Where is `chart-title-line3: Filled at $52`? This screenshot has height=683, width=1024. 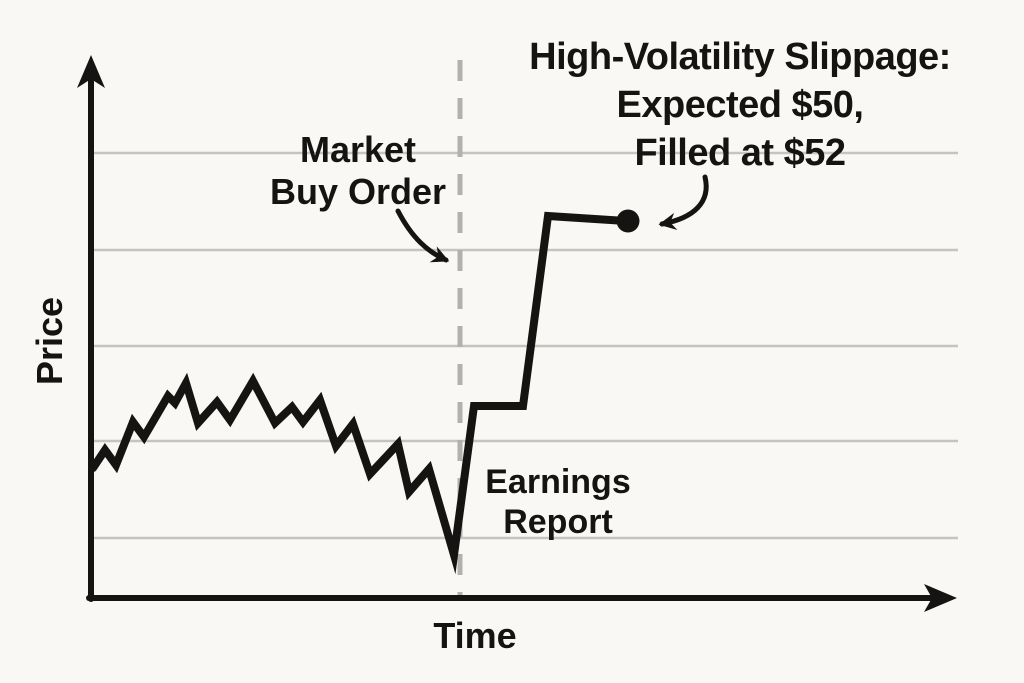
chart-title-line3: Filled at $52 is located at coordinates (740, 153).